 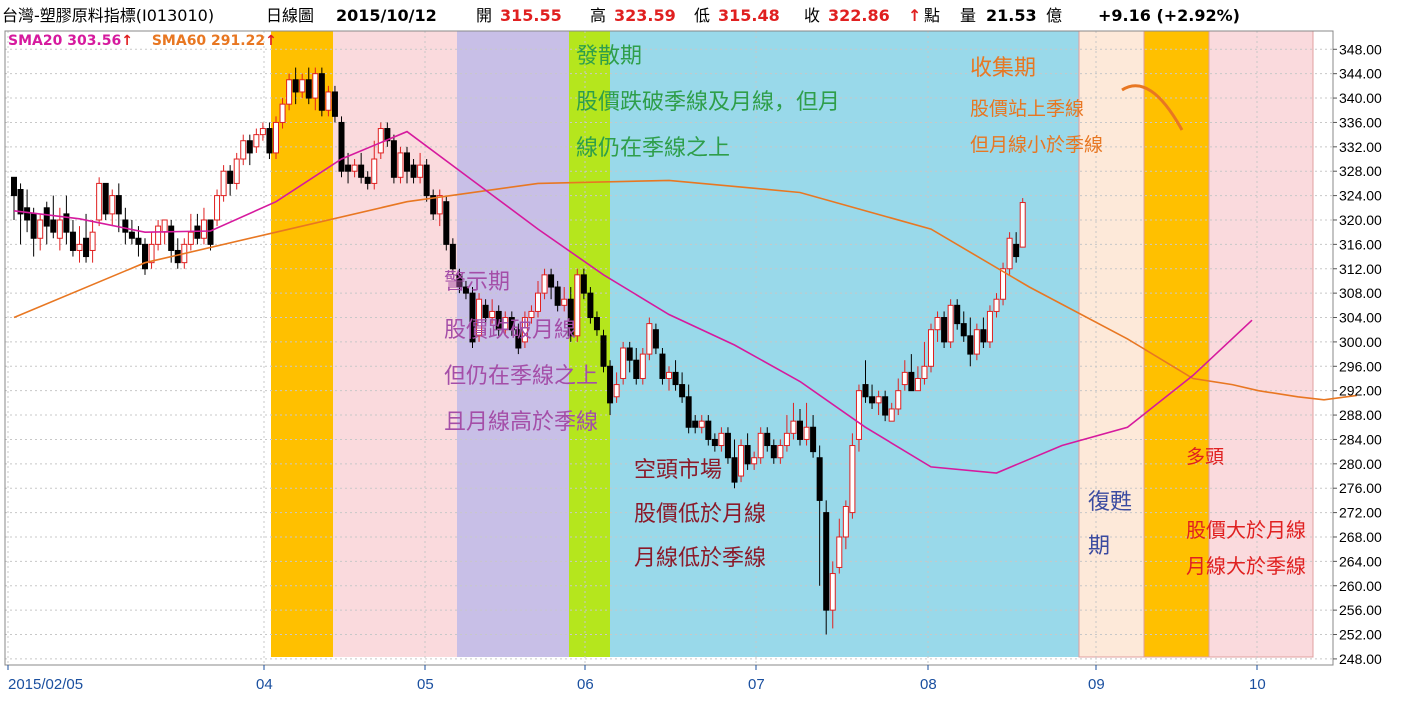 I want to click on y-tick-label: 348.00, so click(x=1360, y=49).